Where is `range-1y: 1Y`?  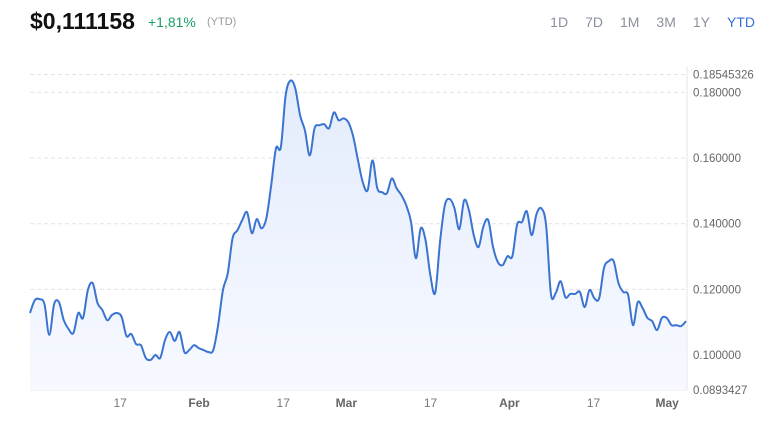
range-1y: 1Y is located at coordinates (701, 22).